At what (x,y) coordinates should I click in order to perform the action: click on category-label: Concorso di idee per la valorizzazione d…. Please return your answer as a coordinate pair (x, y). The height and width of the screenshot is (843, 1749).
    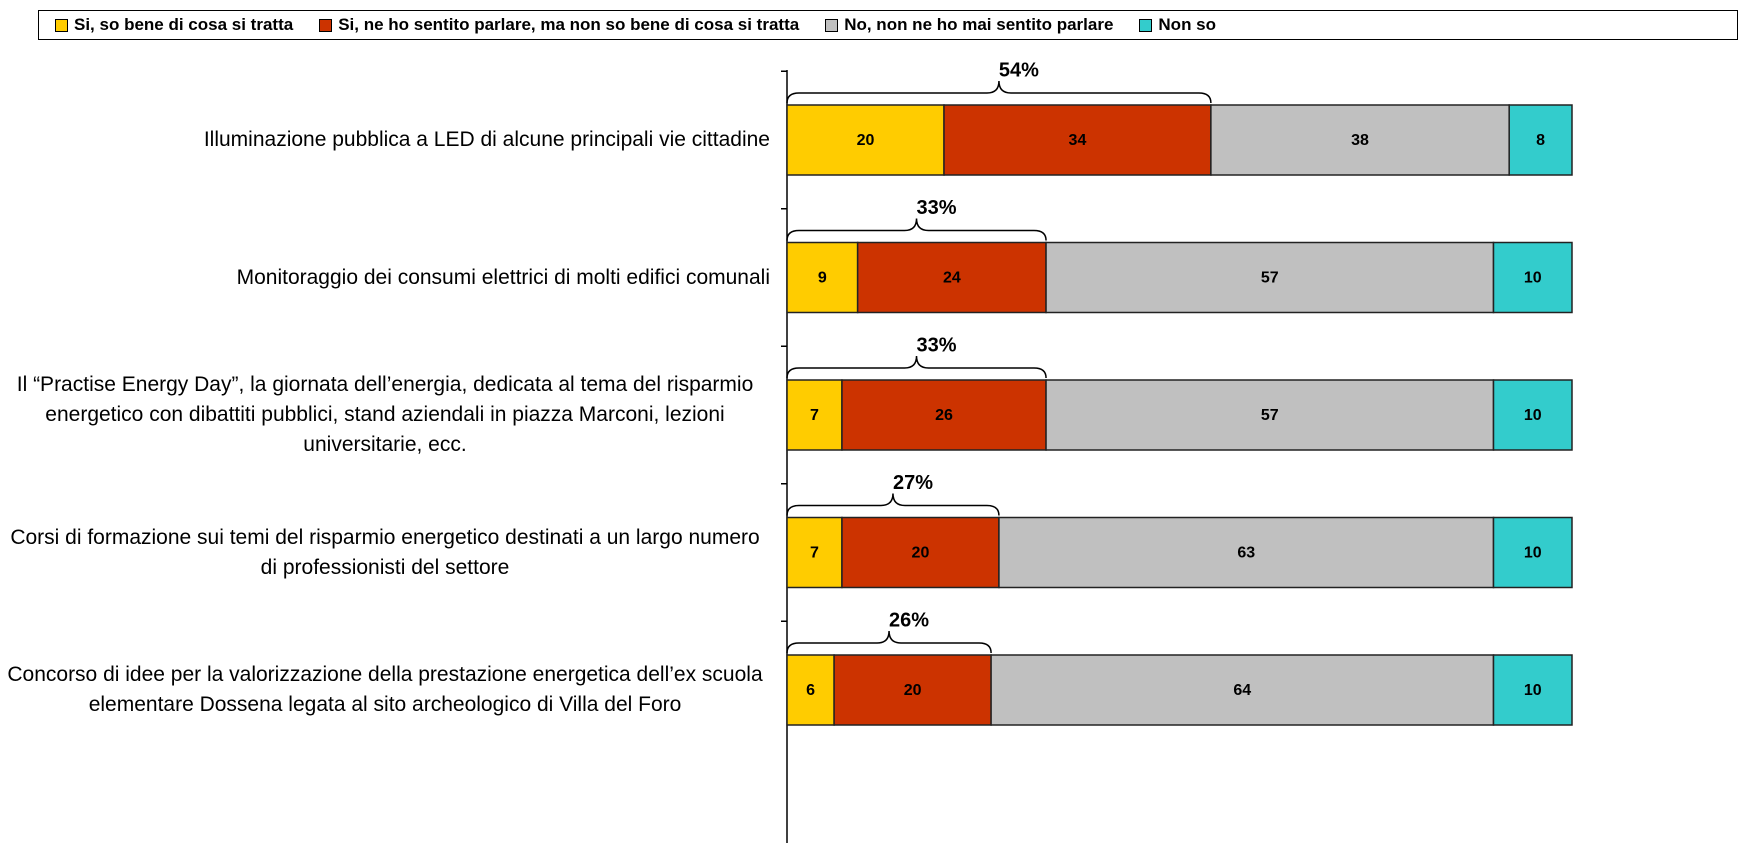
    Looking at the image, I should click on (385, 690).